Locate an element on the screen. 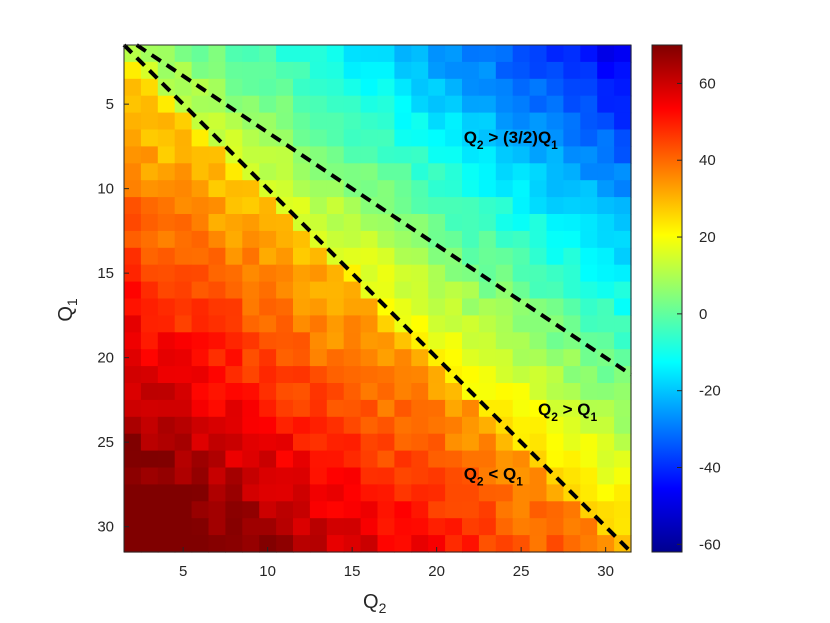  y-tick-label: 10 is located at coordinates (105, 189).